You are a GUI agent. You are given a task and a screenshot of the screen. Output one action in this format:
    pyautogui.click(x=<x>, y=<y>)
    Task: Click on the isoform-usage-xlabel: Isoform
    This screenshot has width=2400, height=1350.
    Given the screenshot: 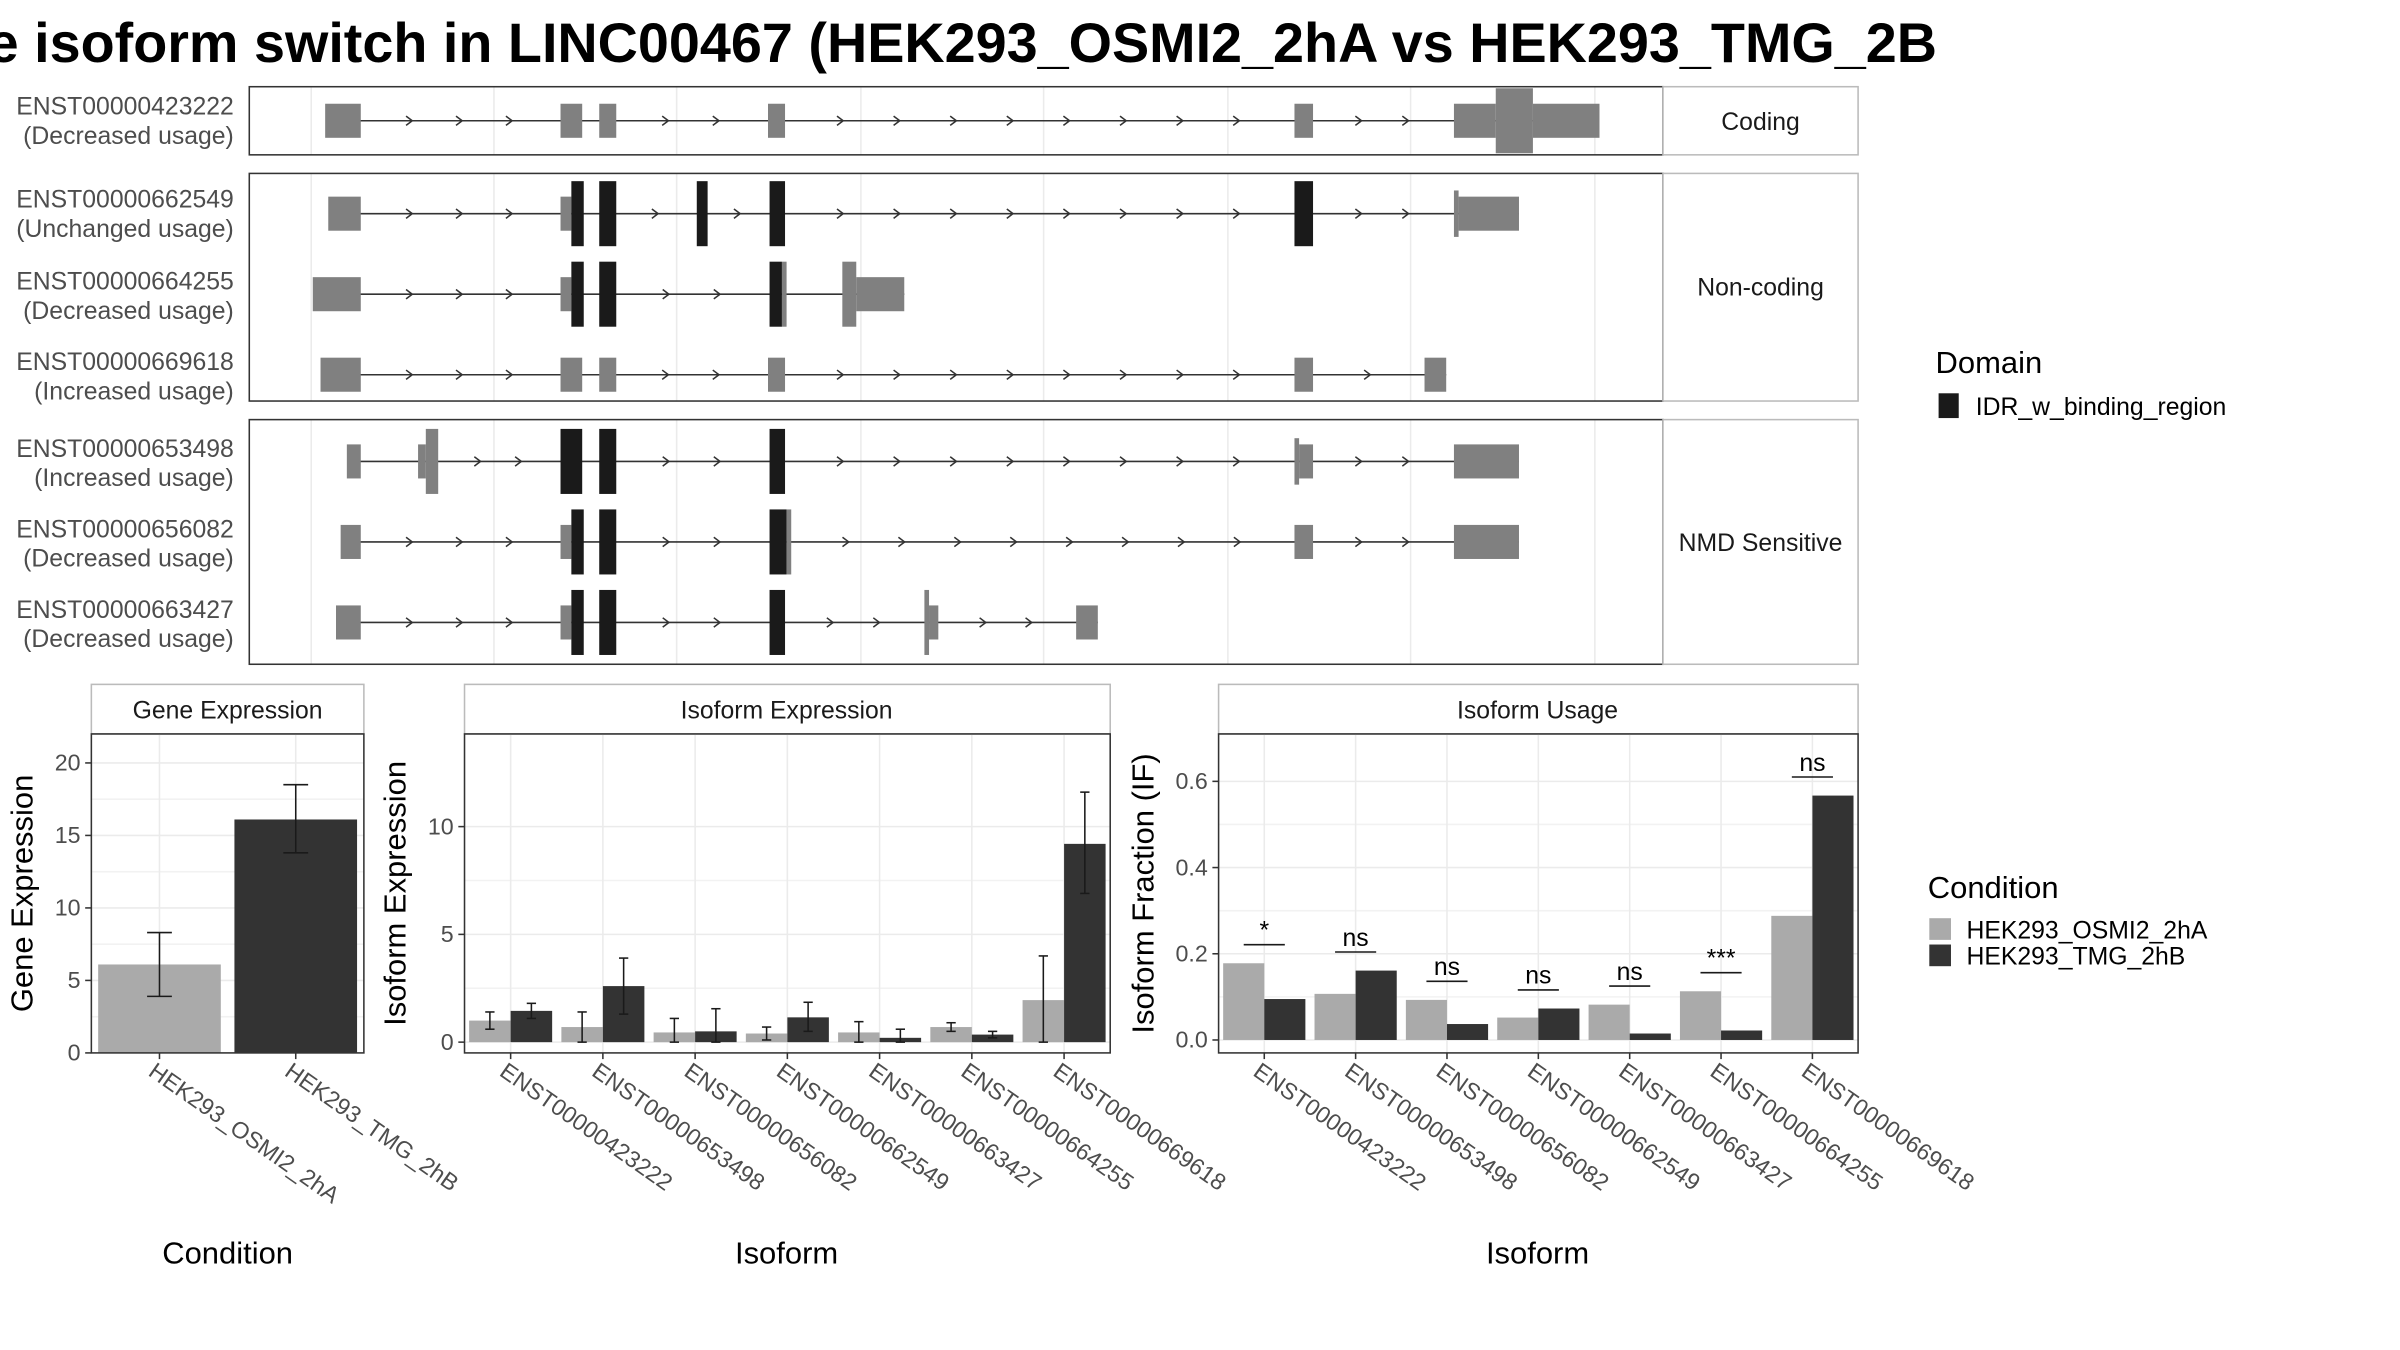 What is the action you would take?
    pyautogui.click(x=1537, y=1252)
    